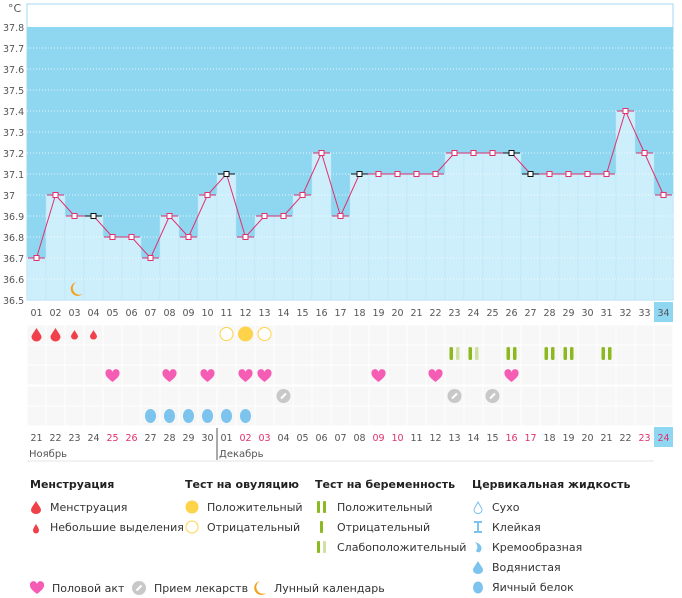  I want to click on cycle-day-label: 11, so click(226, 313).